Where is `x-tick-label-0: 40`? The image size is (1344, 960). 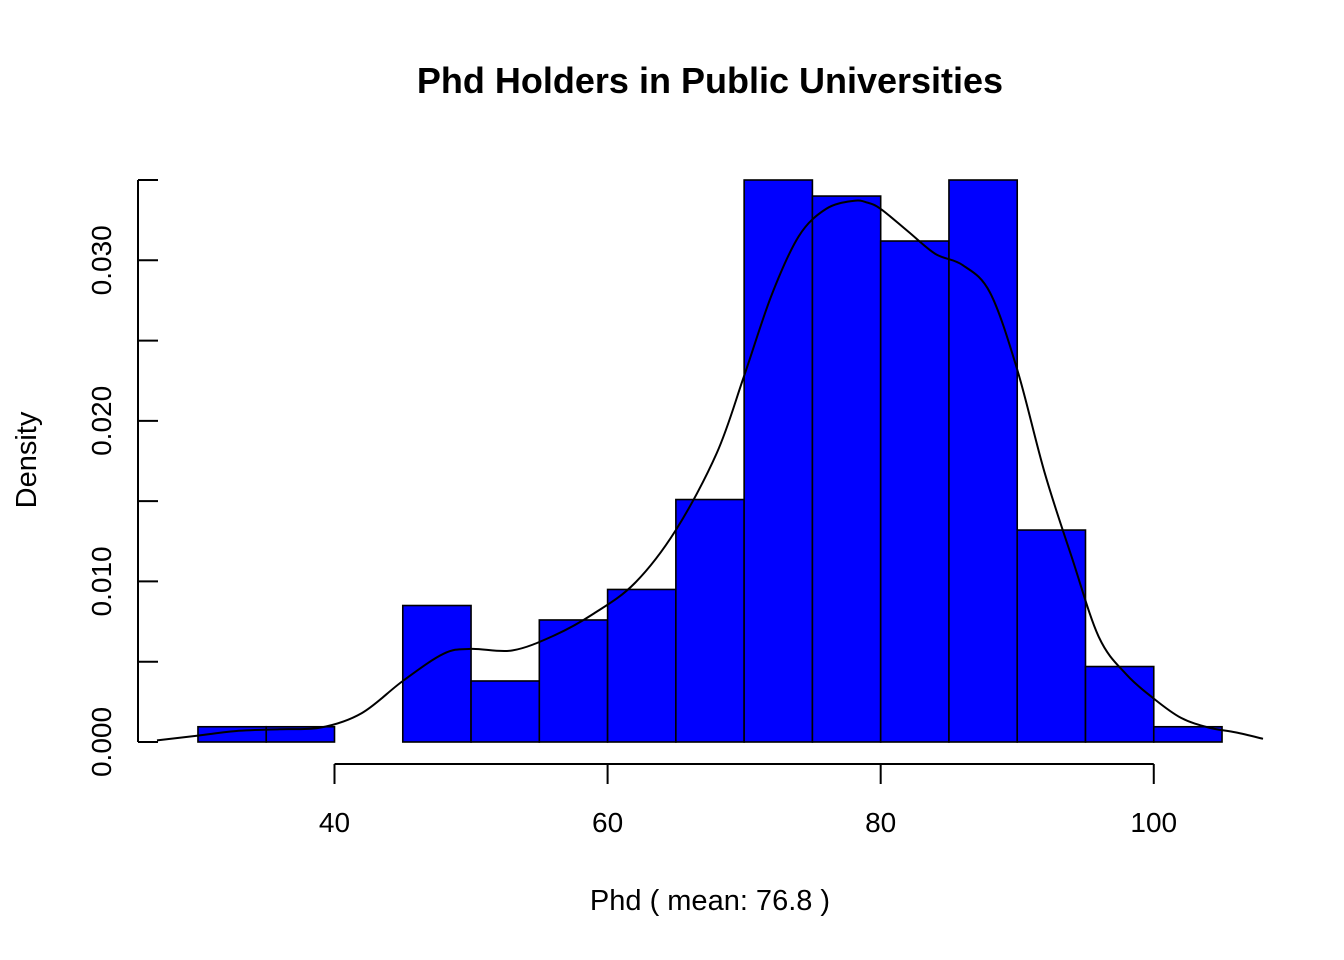
x-tick-label-0: 40 is located at coordinates (334, 822).